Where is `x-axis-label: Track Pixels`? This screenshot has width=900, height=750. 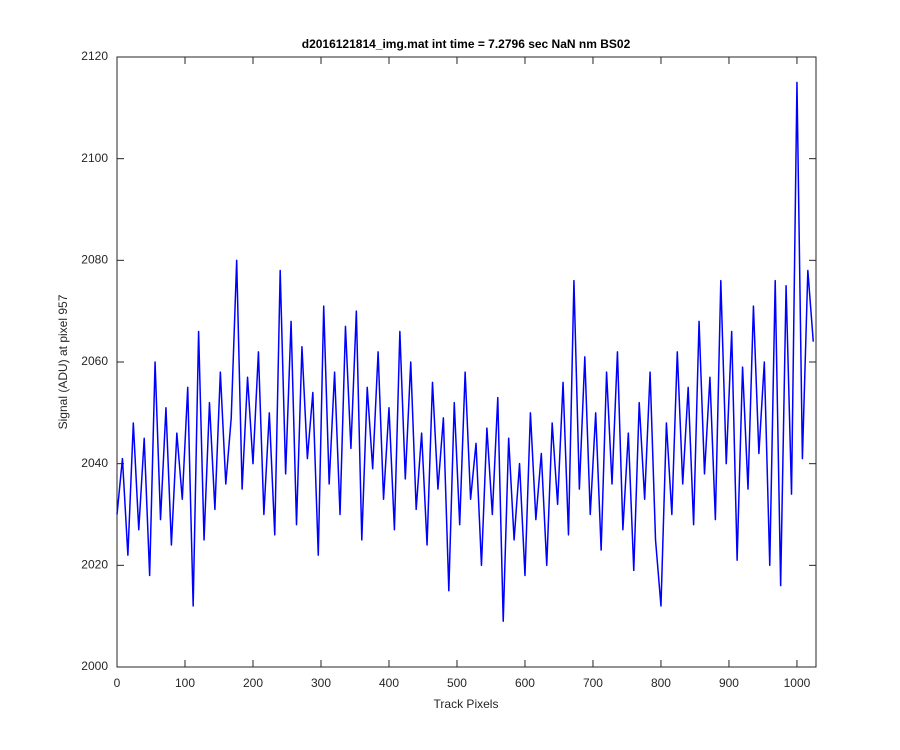
x-axis-label: Track Pixels is located at coordinates (466, 704).